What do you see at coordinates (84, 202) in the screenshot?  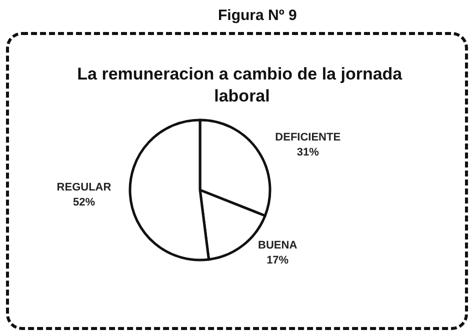 I see `data-label: 52%` at bounding box center [84, 202].